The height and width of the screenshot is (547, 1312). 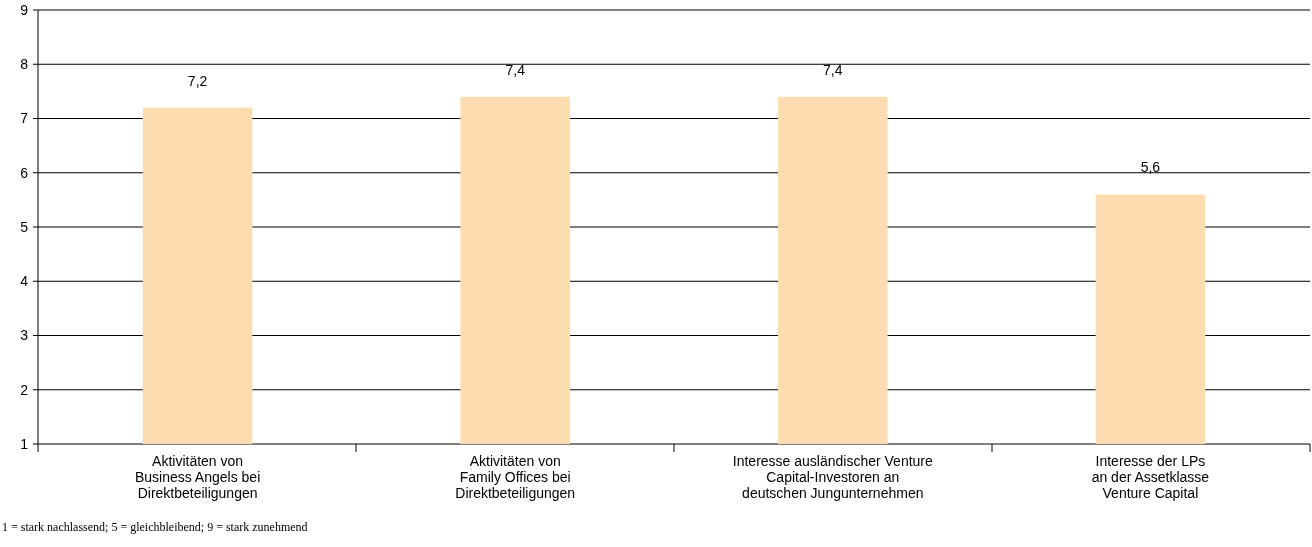 I want to click on y-tick-label: 6, so click(x=24, y=172).